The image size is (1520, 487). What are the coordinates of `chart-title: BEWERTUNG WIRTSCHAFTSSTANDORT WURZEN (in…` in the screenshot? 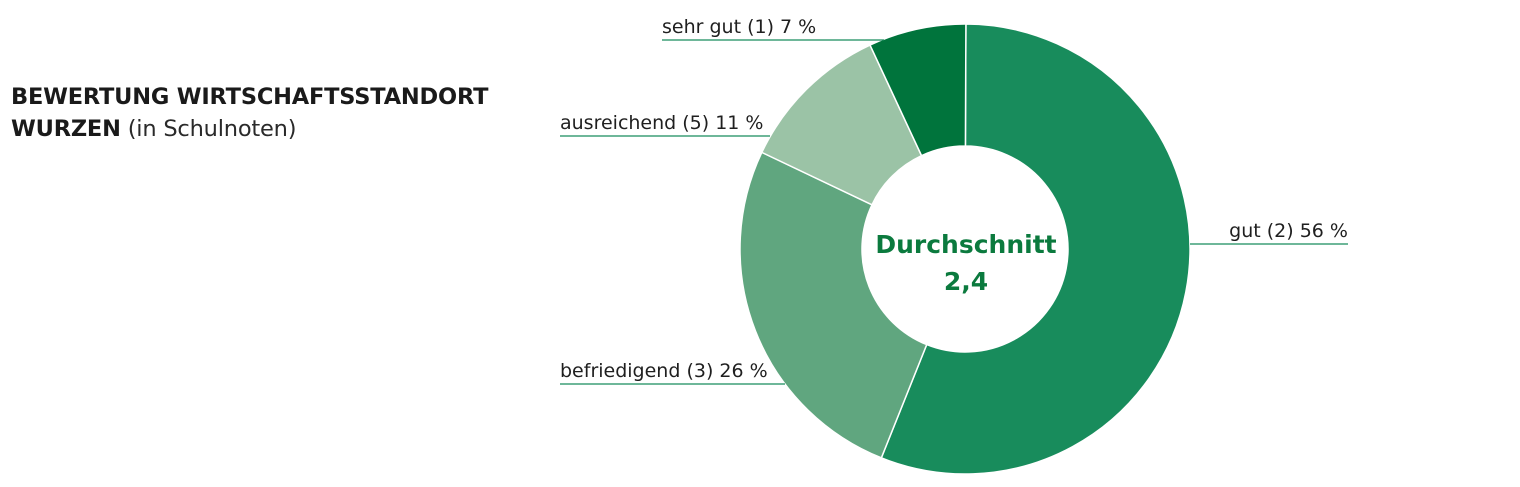 It's located at (249, 113).